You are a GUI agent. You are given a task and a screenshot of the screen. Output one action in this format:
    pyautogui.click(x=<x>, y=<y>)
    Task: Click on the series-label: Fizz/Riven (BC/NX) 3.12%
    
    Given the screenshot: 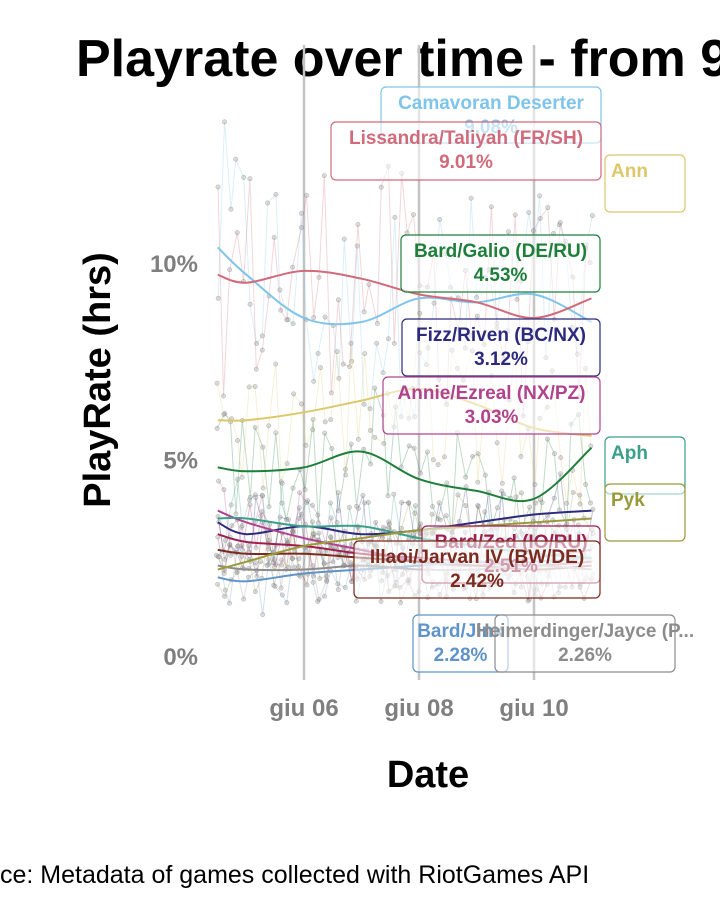 What is the action you would take?
    pyautogui.click(x=501, y=347)
    